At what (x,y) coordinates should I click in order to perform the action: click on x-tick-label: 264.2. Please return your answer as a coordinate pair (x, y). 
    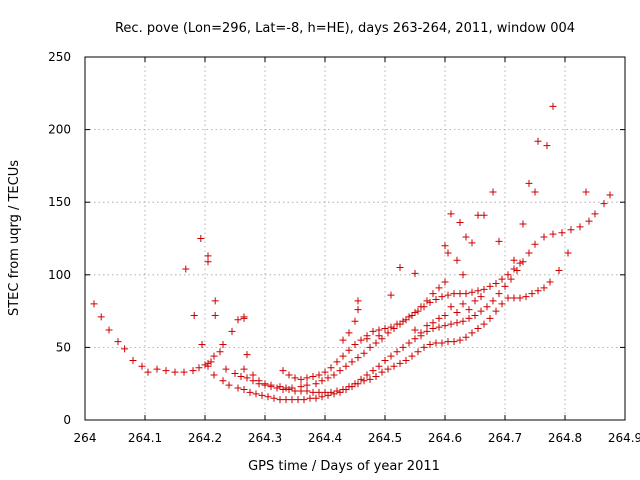
    Looking at the image, I should click on (205, 438).